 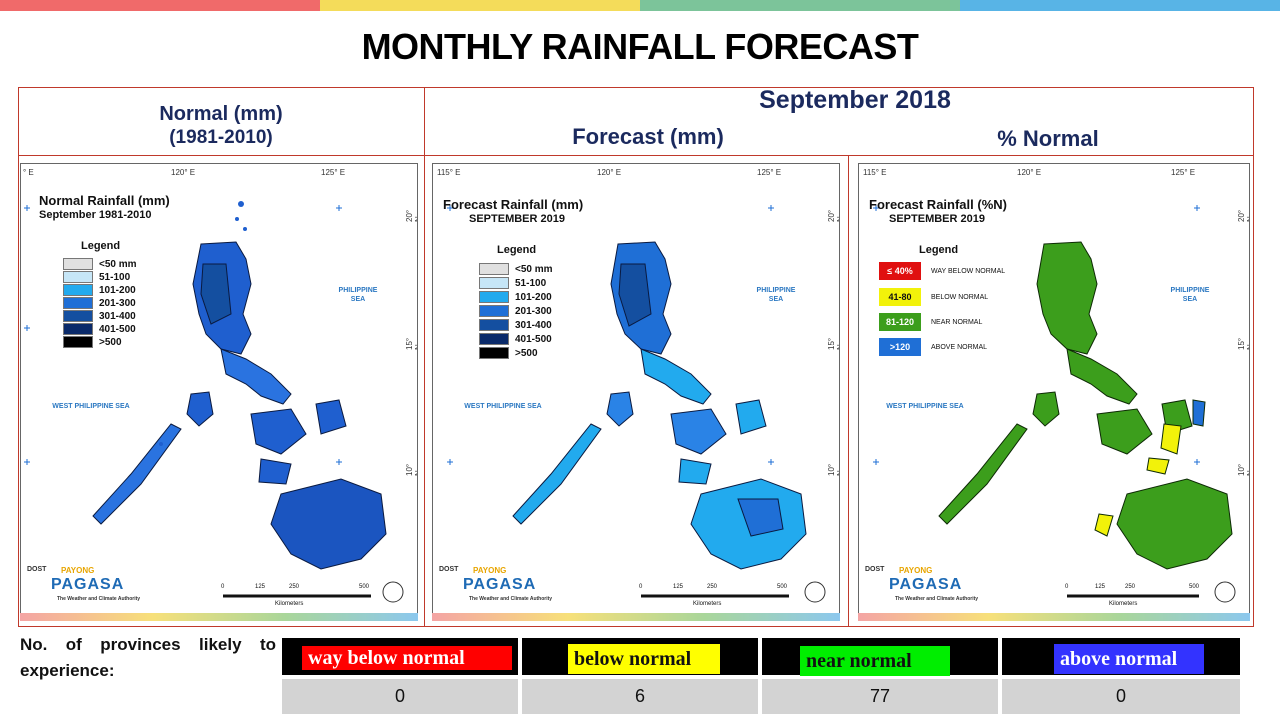 I want to click on legend-box: 41-80, so click(x=900, y=297).